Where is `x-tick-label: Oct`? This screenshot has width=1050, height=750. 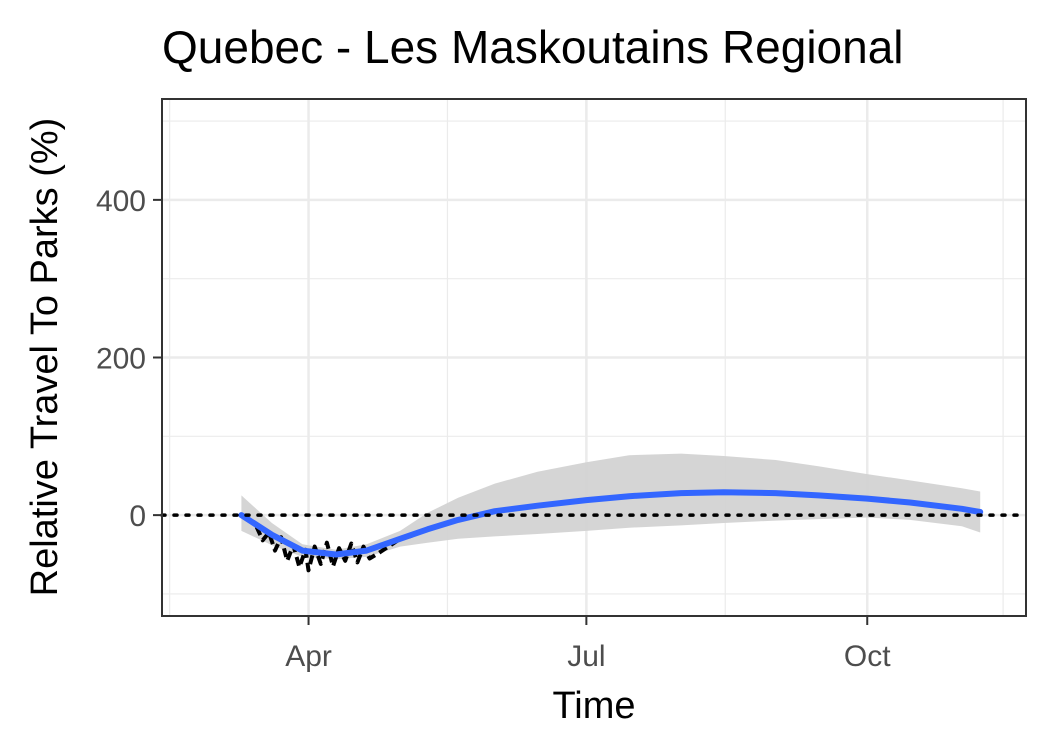 x-tick-label: Oct is located at coordinates (867, 656).